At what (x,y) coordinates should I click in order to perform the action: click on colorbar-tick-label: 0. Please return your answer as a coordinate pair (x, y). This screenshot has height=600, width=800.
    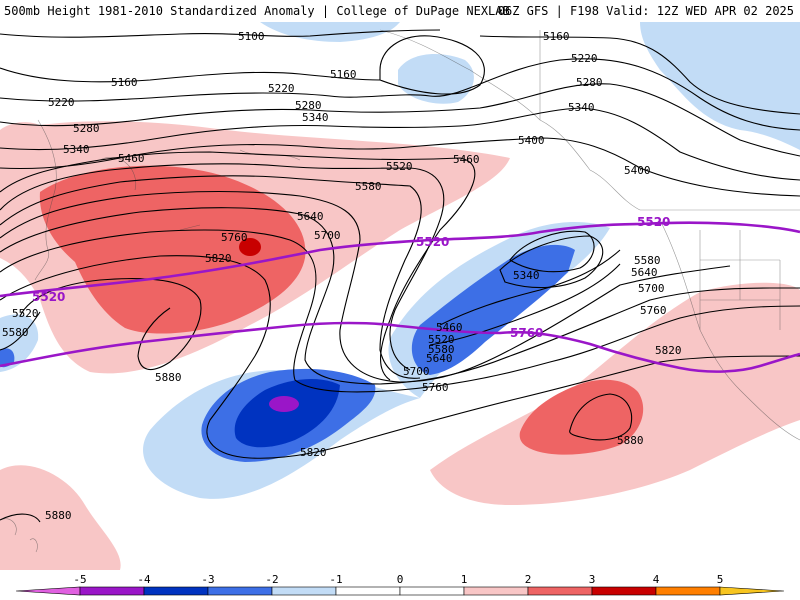
    Looking at the image, I should click on (400, 579).